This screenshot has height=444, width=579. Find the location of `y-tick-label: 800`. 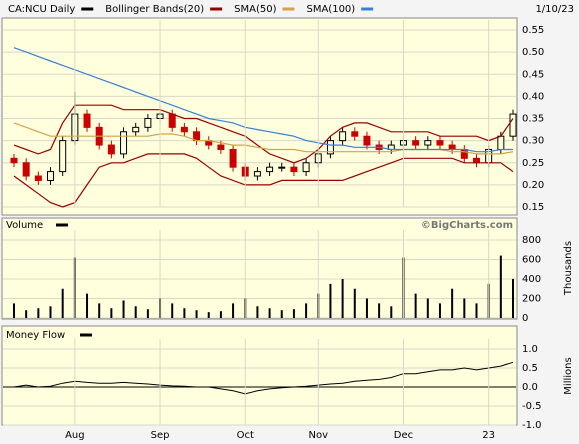

y-tick-label: 800 is located at coordinates (531, 240).